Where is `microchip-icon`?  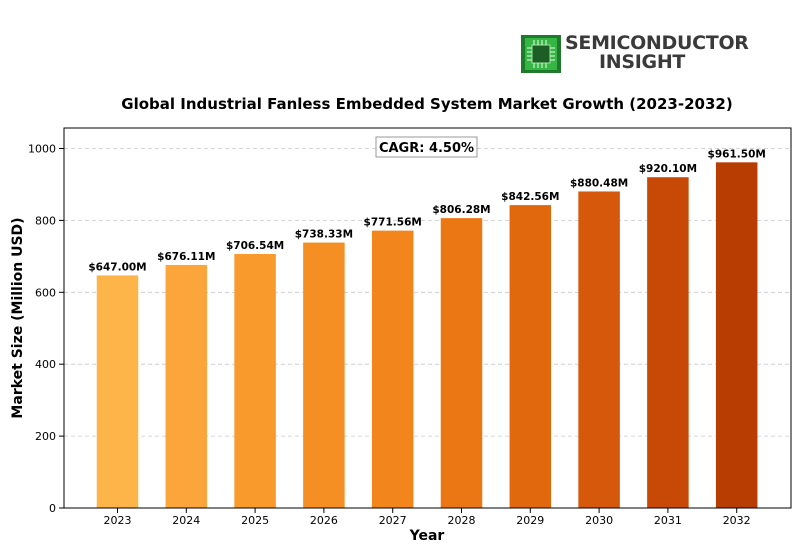 microchip-icon is located at coordinates (541, 54).